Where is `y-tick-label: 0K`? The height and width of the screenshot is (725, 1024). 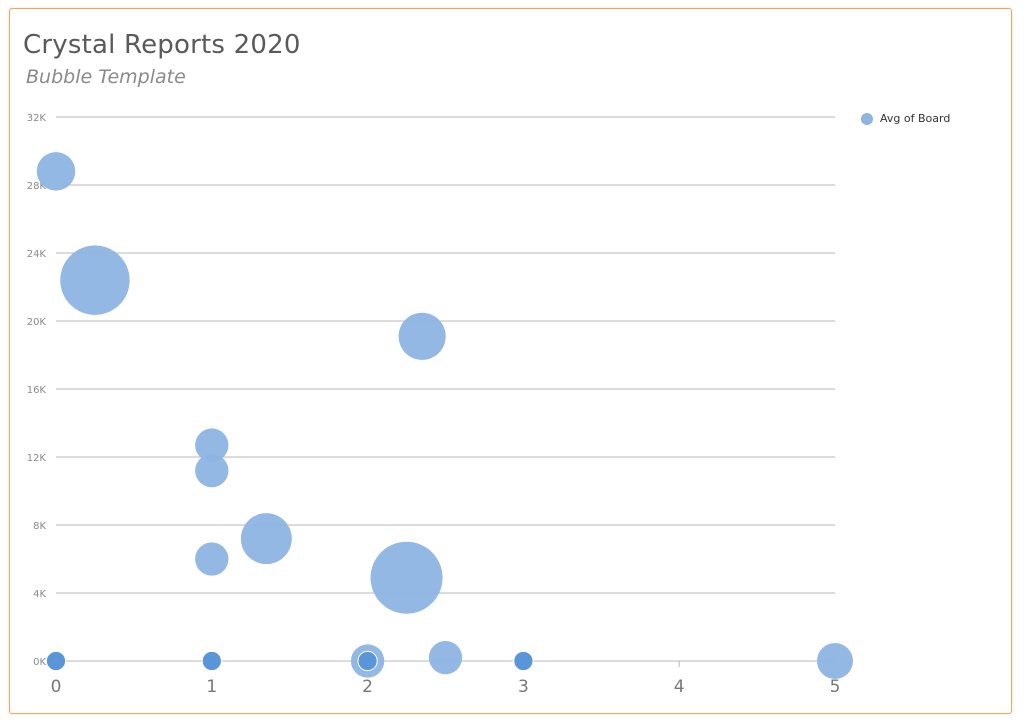
y-tick-label: 0K is located at coordinates (39, 662).